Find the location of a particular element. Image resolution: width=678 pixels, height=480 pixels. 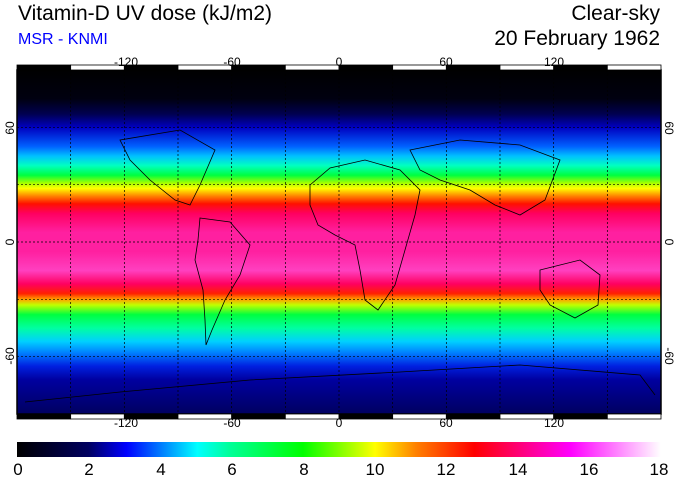

sky-condition: Clear-sky is located at coordinates (615, 13).